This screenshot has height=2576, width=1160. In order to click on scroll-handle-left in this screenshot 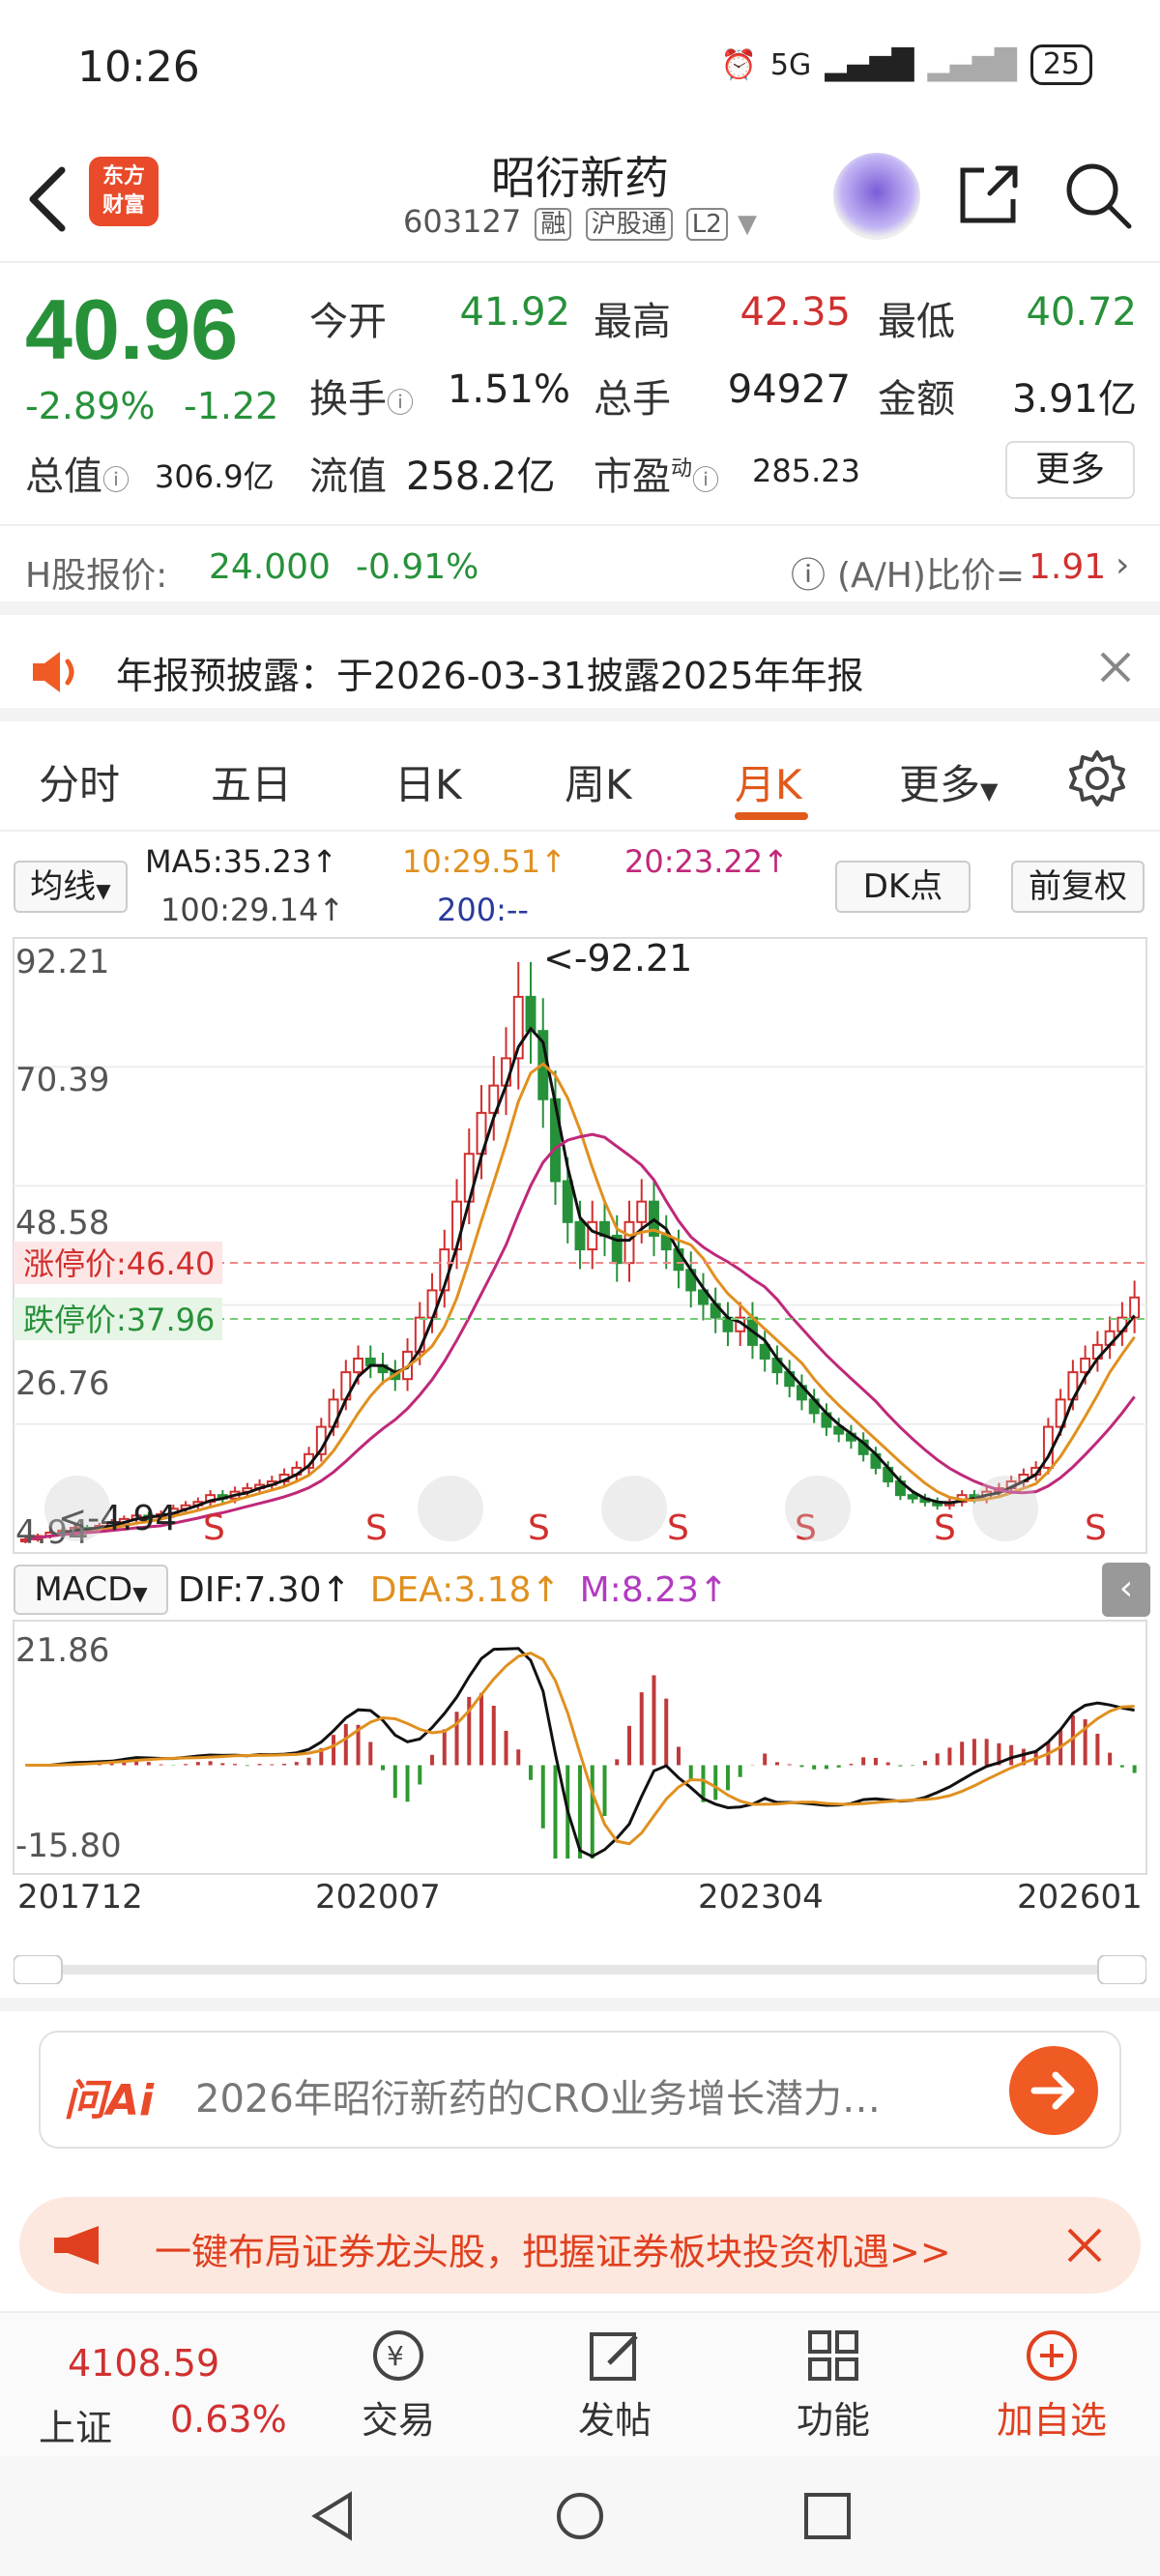, I will do `click(39, 1969)`.